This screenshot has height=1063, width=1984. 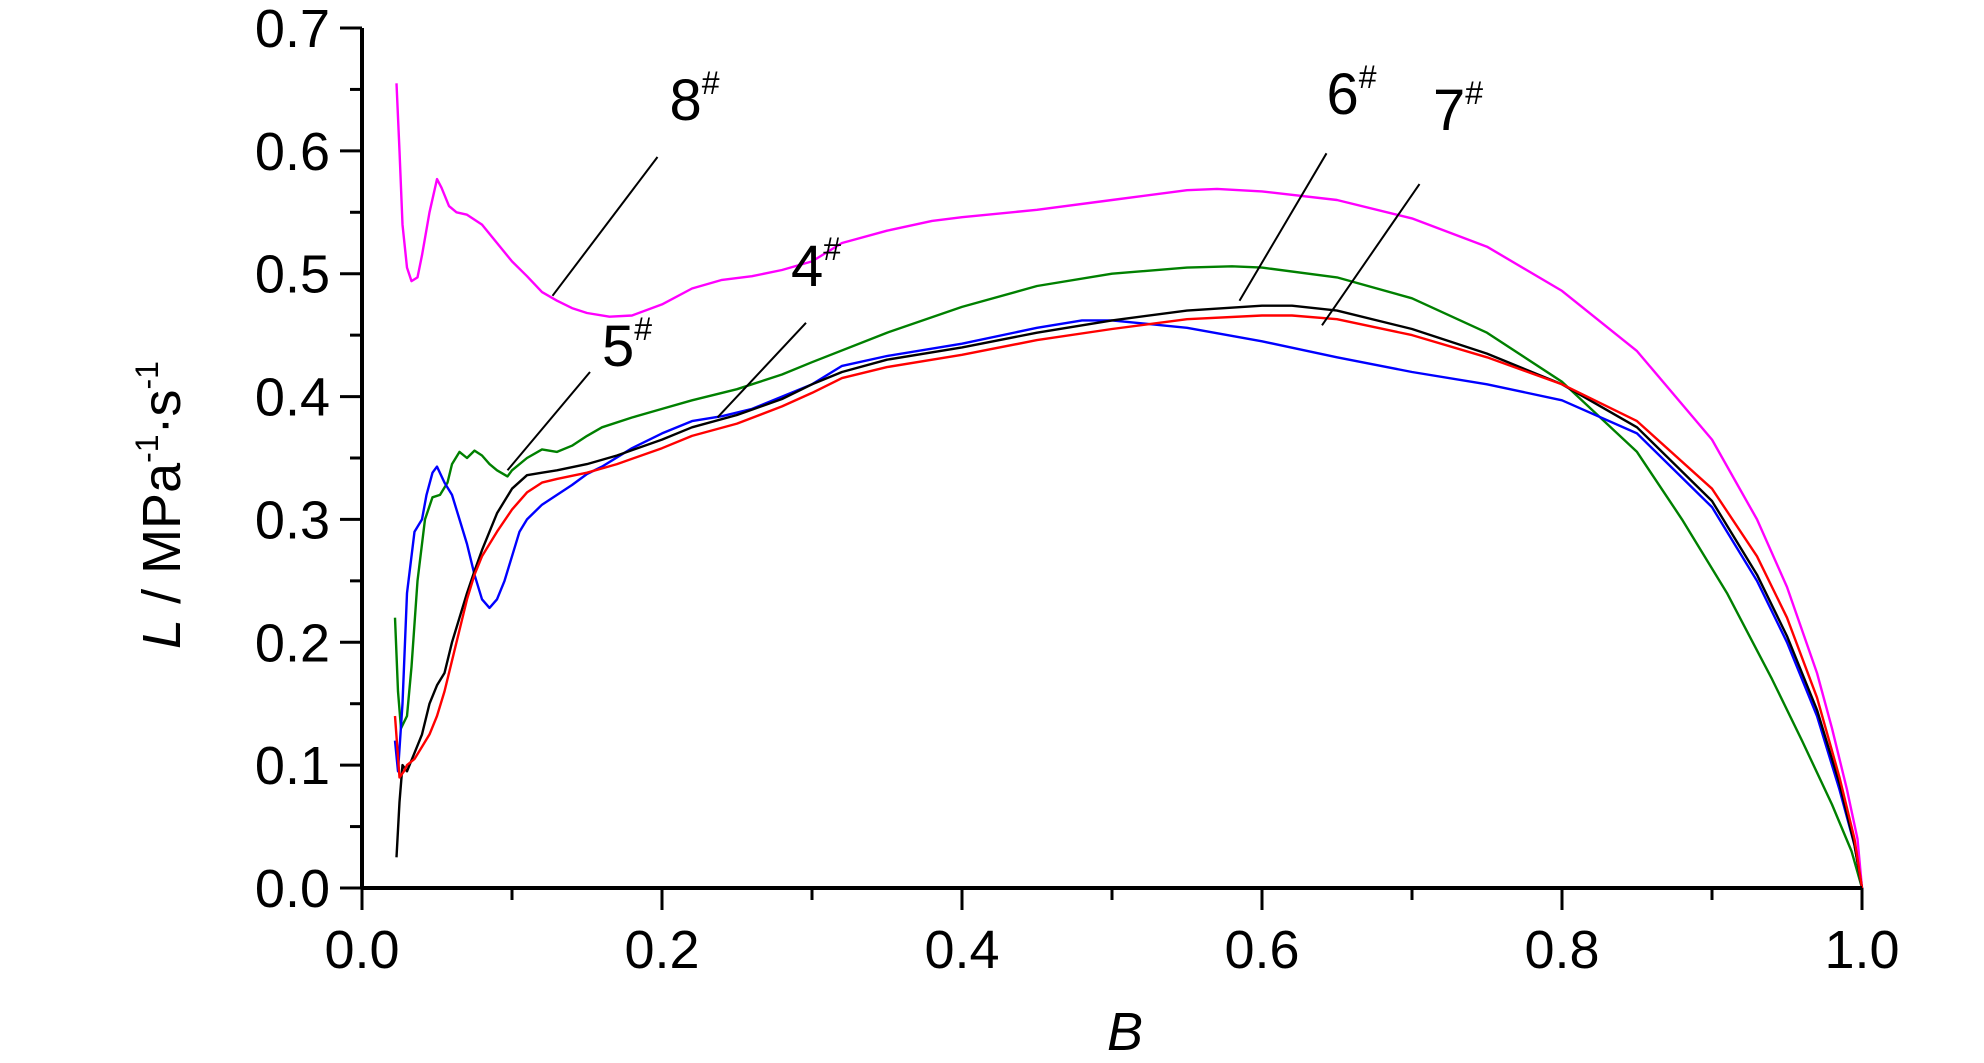 What do you see at coordinates (292, 889) in the screenshot?
I see `y-tick-label: 0.0` at bounding box center [292, 889].